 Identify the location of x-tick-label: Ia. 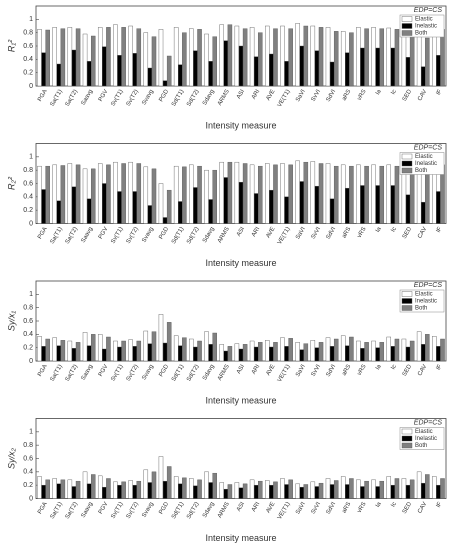
(379, 92).